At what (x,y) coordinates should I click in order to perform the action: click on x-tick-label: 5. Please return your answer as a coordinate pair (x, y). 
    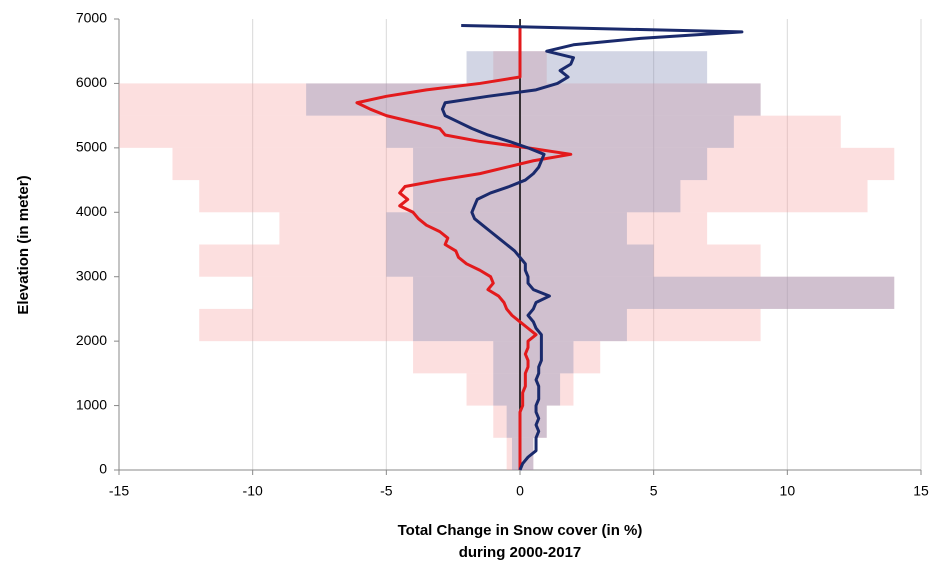
    Looking at the image, I should click on (654, 491).